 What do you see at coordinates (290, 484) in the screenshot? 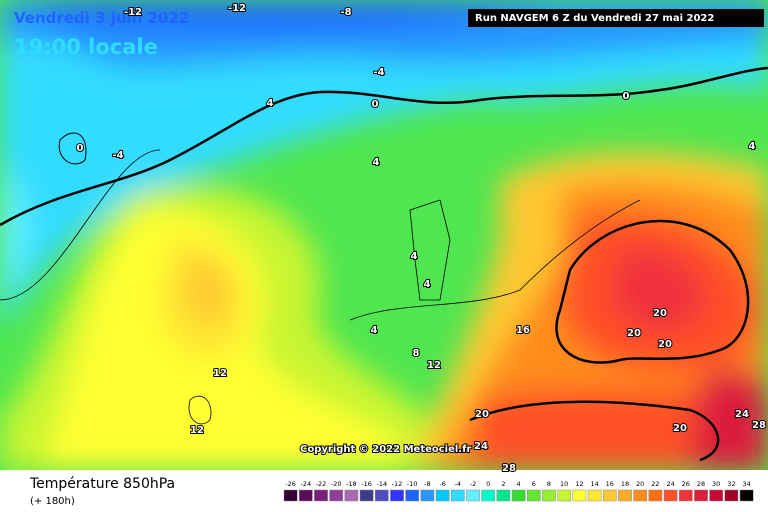
I see `legend-label: -26` at bounding box center [290, 484].